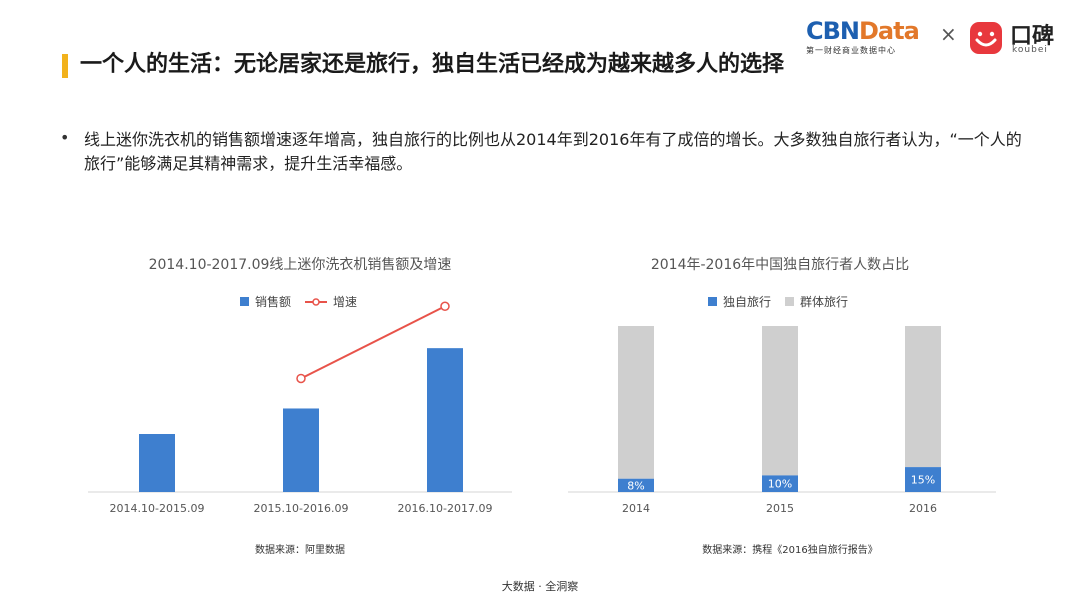  What do you see at coordinates (65, 66) in the screenshot?
I see `title-accent-bar` at bounding box center [65, 66].